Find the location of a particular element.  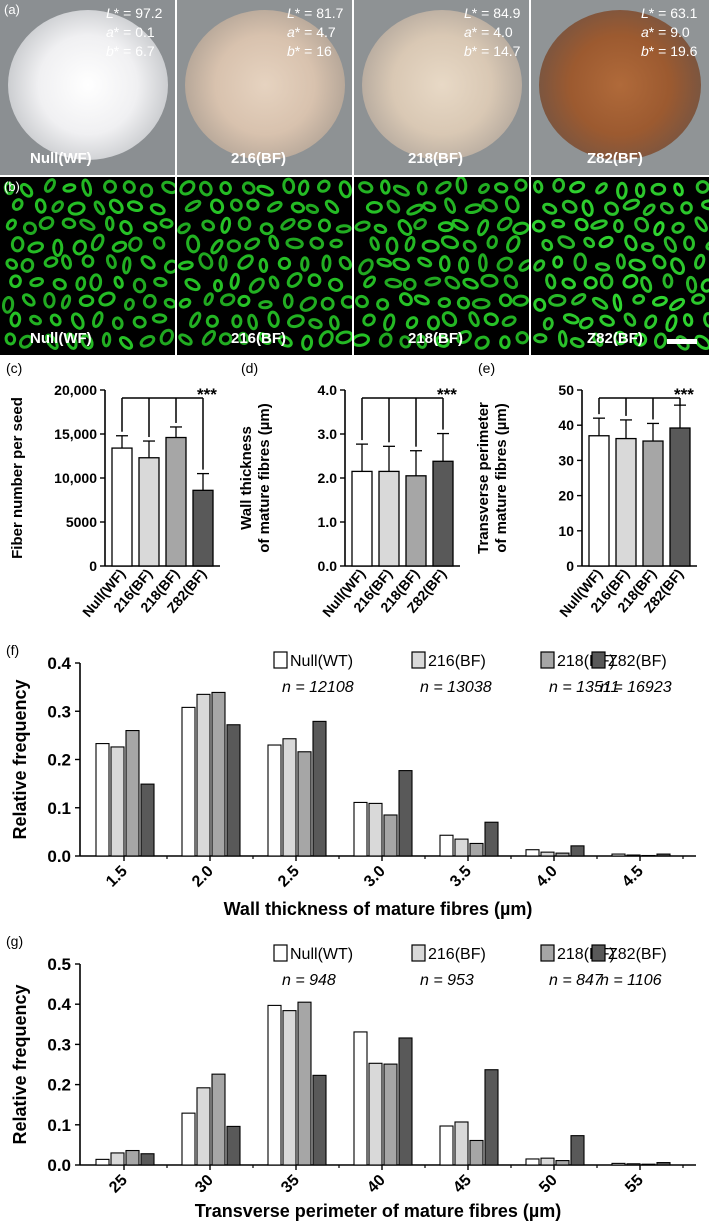

significance-stars: *** is located at coordinates (447, 394).